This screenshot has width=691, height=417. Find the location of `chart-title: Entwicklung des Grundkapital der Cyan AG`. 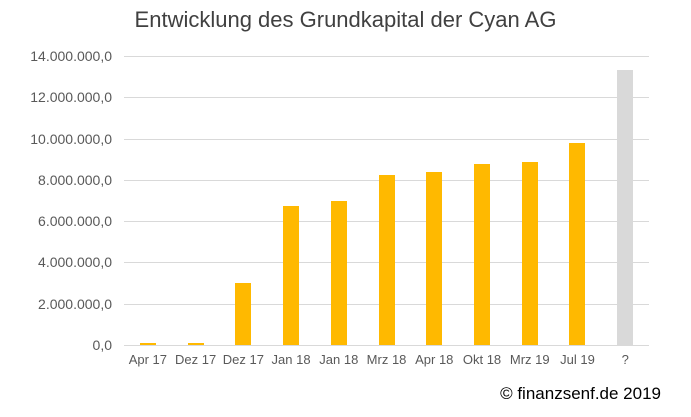

chart-title: Entwicklung des Grundkapital der Cyan AG is located at coordinates (345, 19).